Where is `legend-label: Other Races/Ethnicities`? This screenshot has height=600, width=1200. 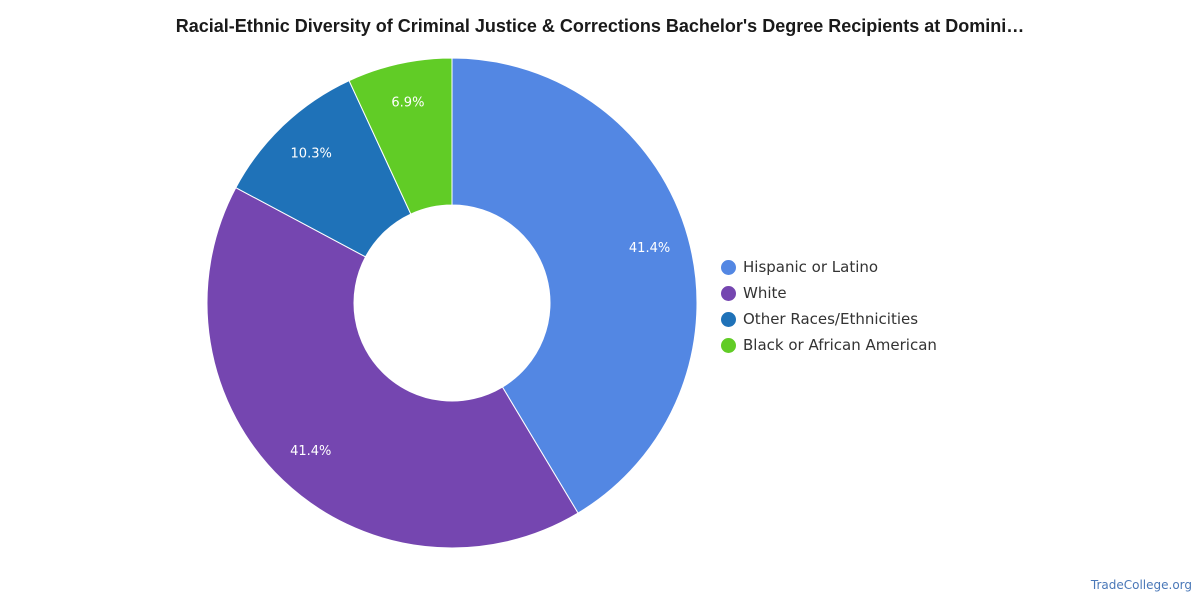 legend-label: Other Races/Ethnicities is located at coordinates (831, 319).